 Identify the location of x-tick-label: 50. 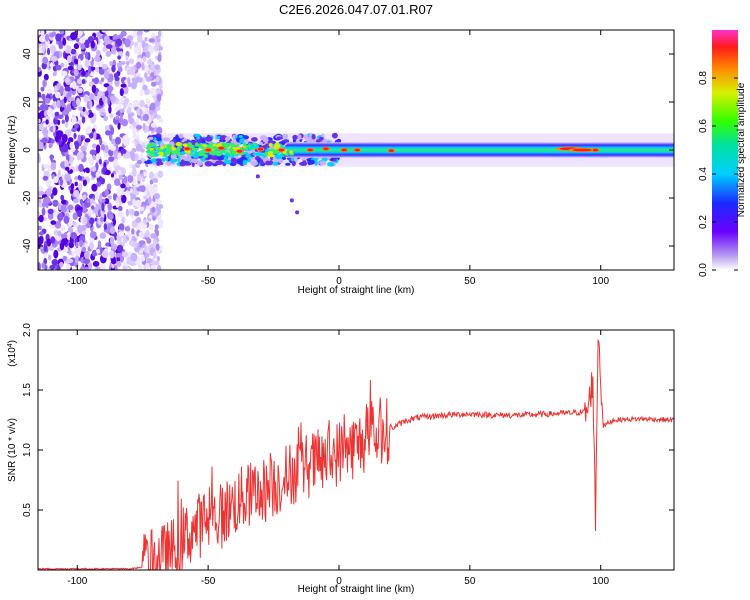
(470, 281).